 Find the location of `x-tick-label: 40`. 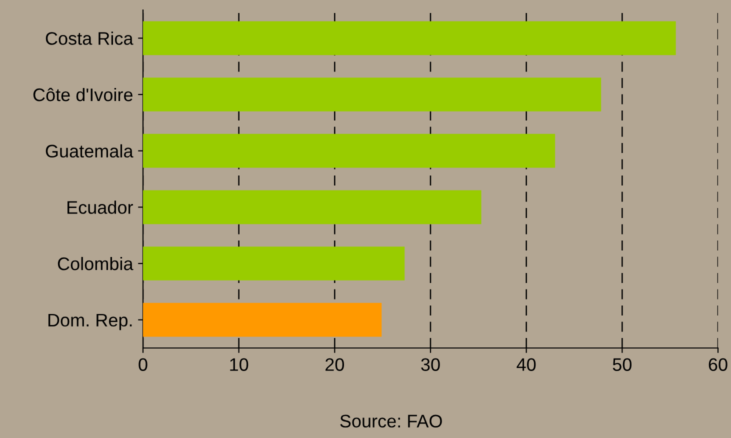

x-tick-label: 40 is located at coordinates (526, 364).